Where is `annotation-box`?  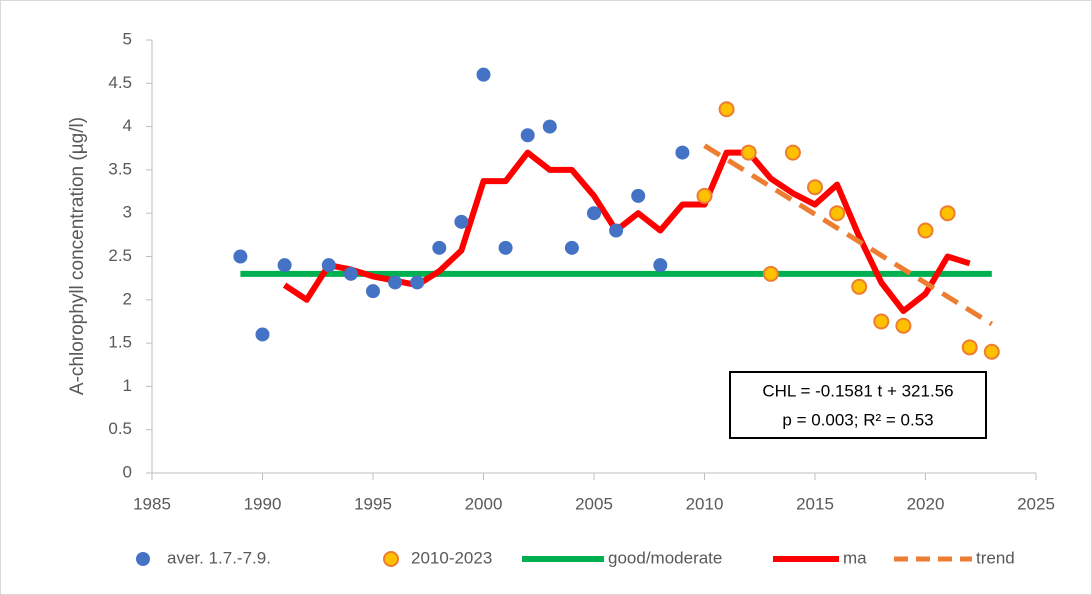 annotation-box is located at coordinates (858, 405).